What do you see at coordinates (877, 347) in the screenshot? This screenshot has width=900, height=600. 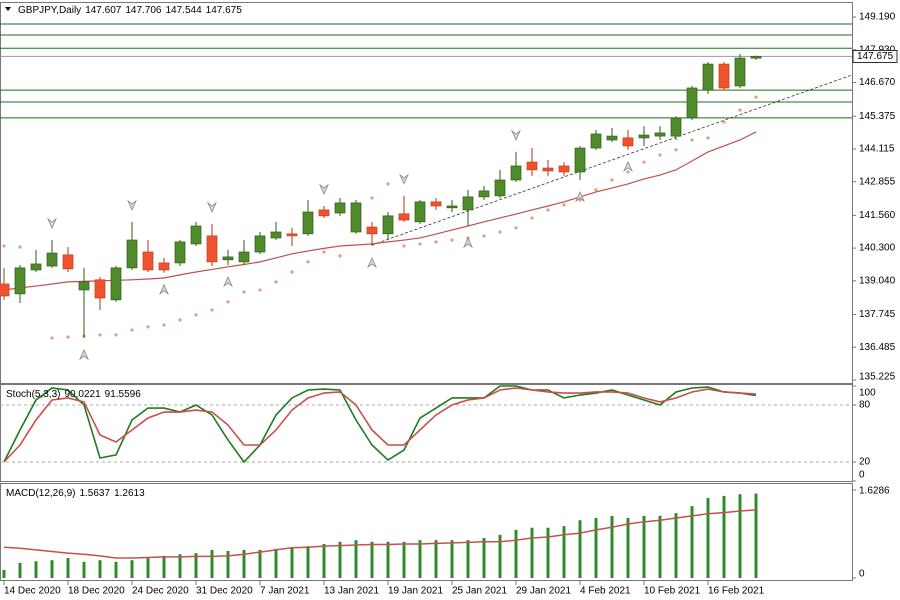 I see `y-tick-label: 136.485` at bounding box center [877, 347].